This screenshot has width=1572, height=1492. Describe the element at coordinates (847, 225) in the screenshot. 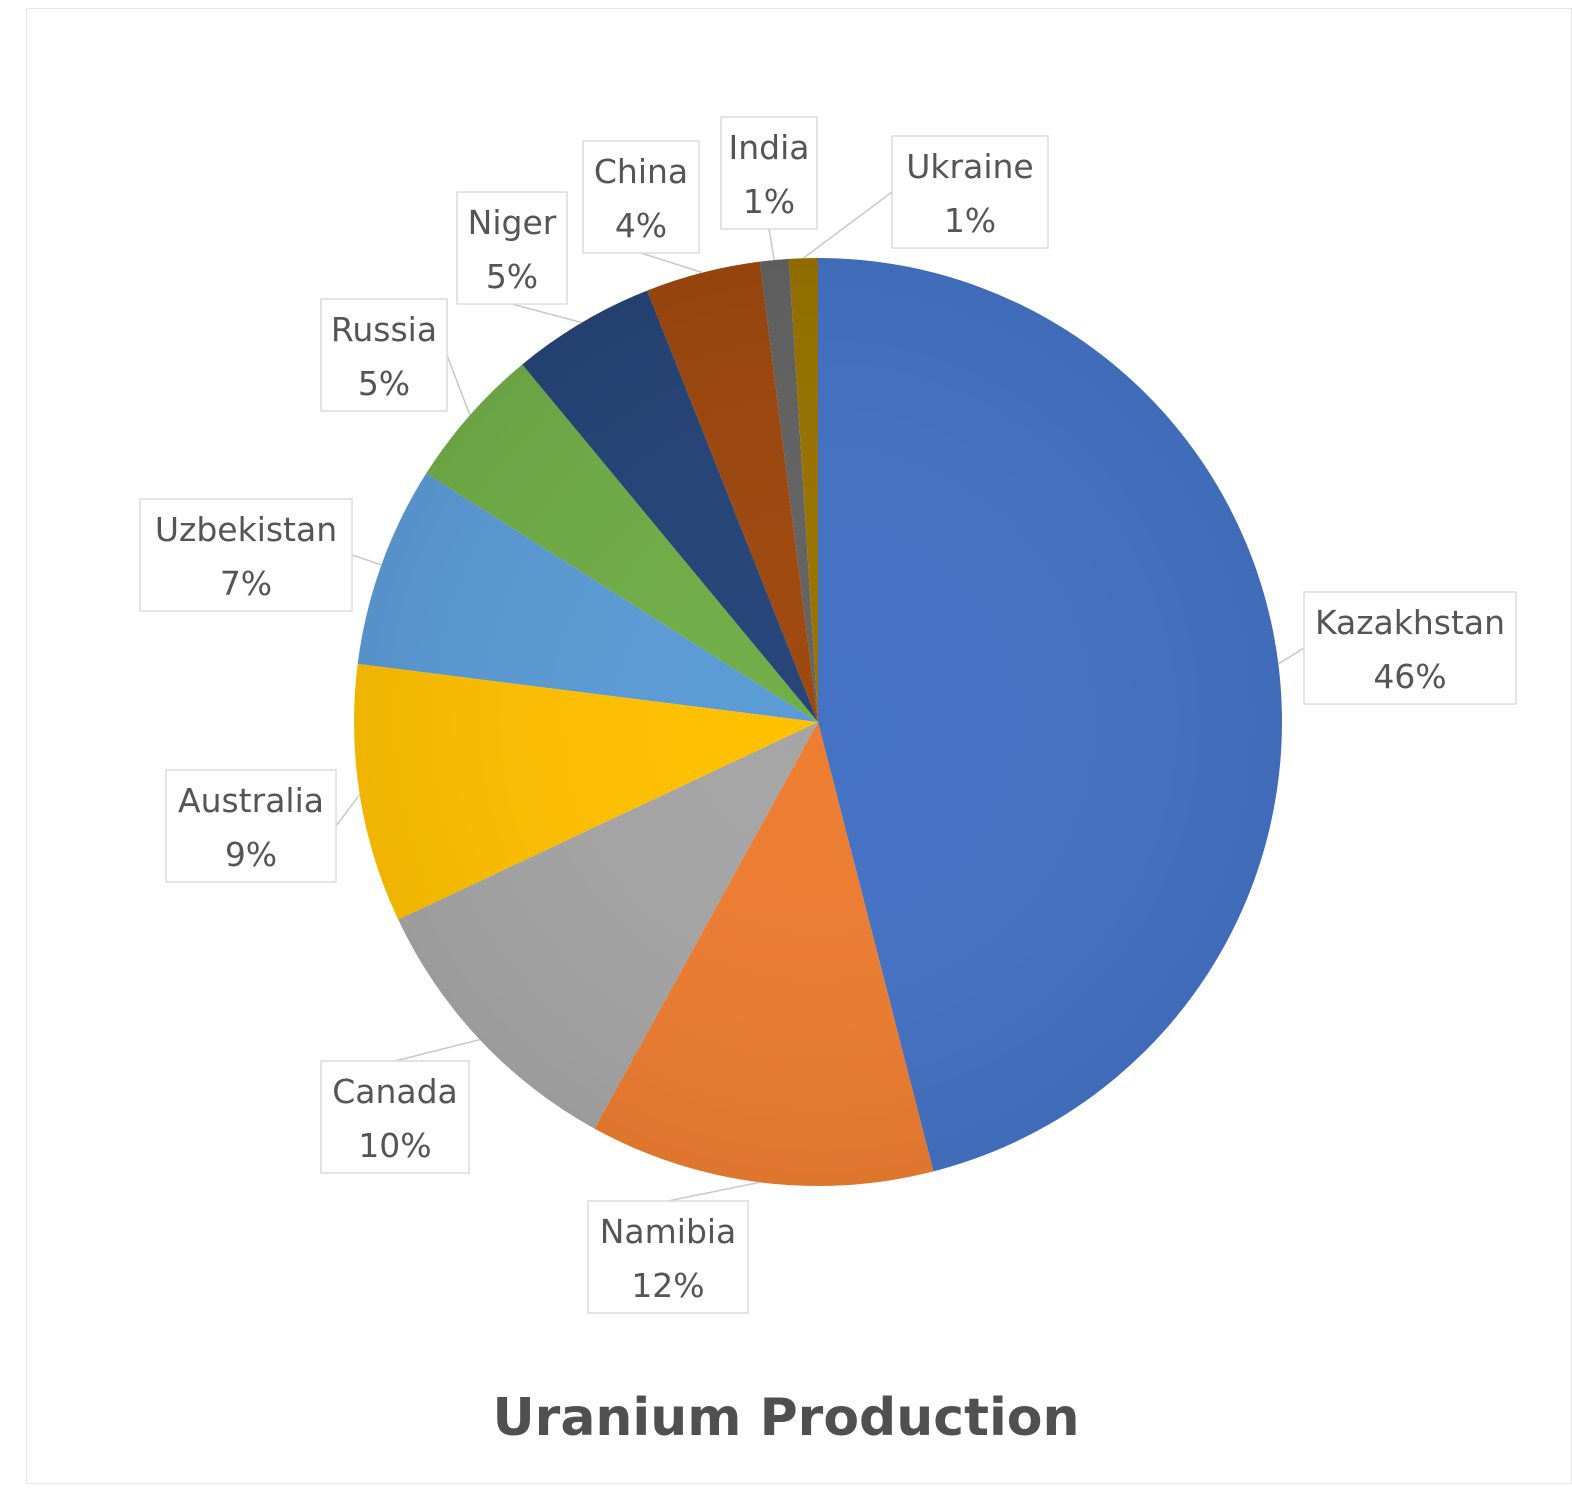

I see `leader-line-ukraine` at that location.